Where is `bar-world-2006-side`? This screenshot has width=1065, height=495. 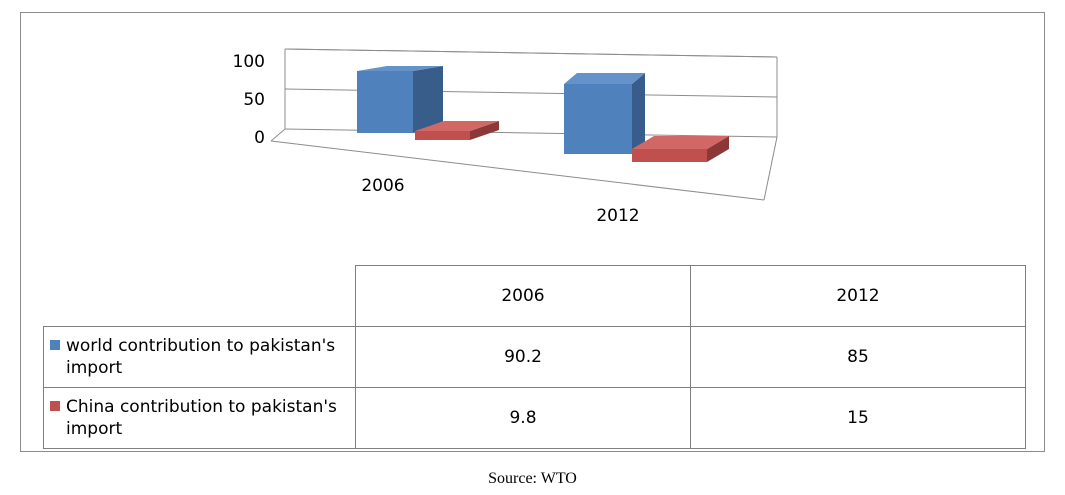
bar-world-2006-side is located at coordinates (428, 99).